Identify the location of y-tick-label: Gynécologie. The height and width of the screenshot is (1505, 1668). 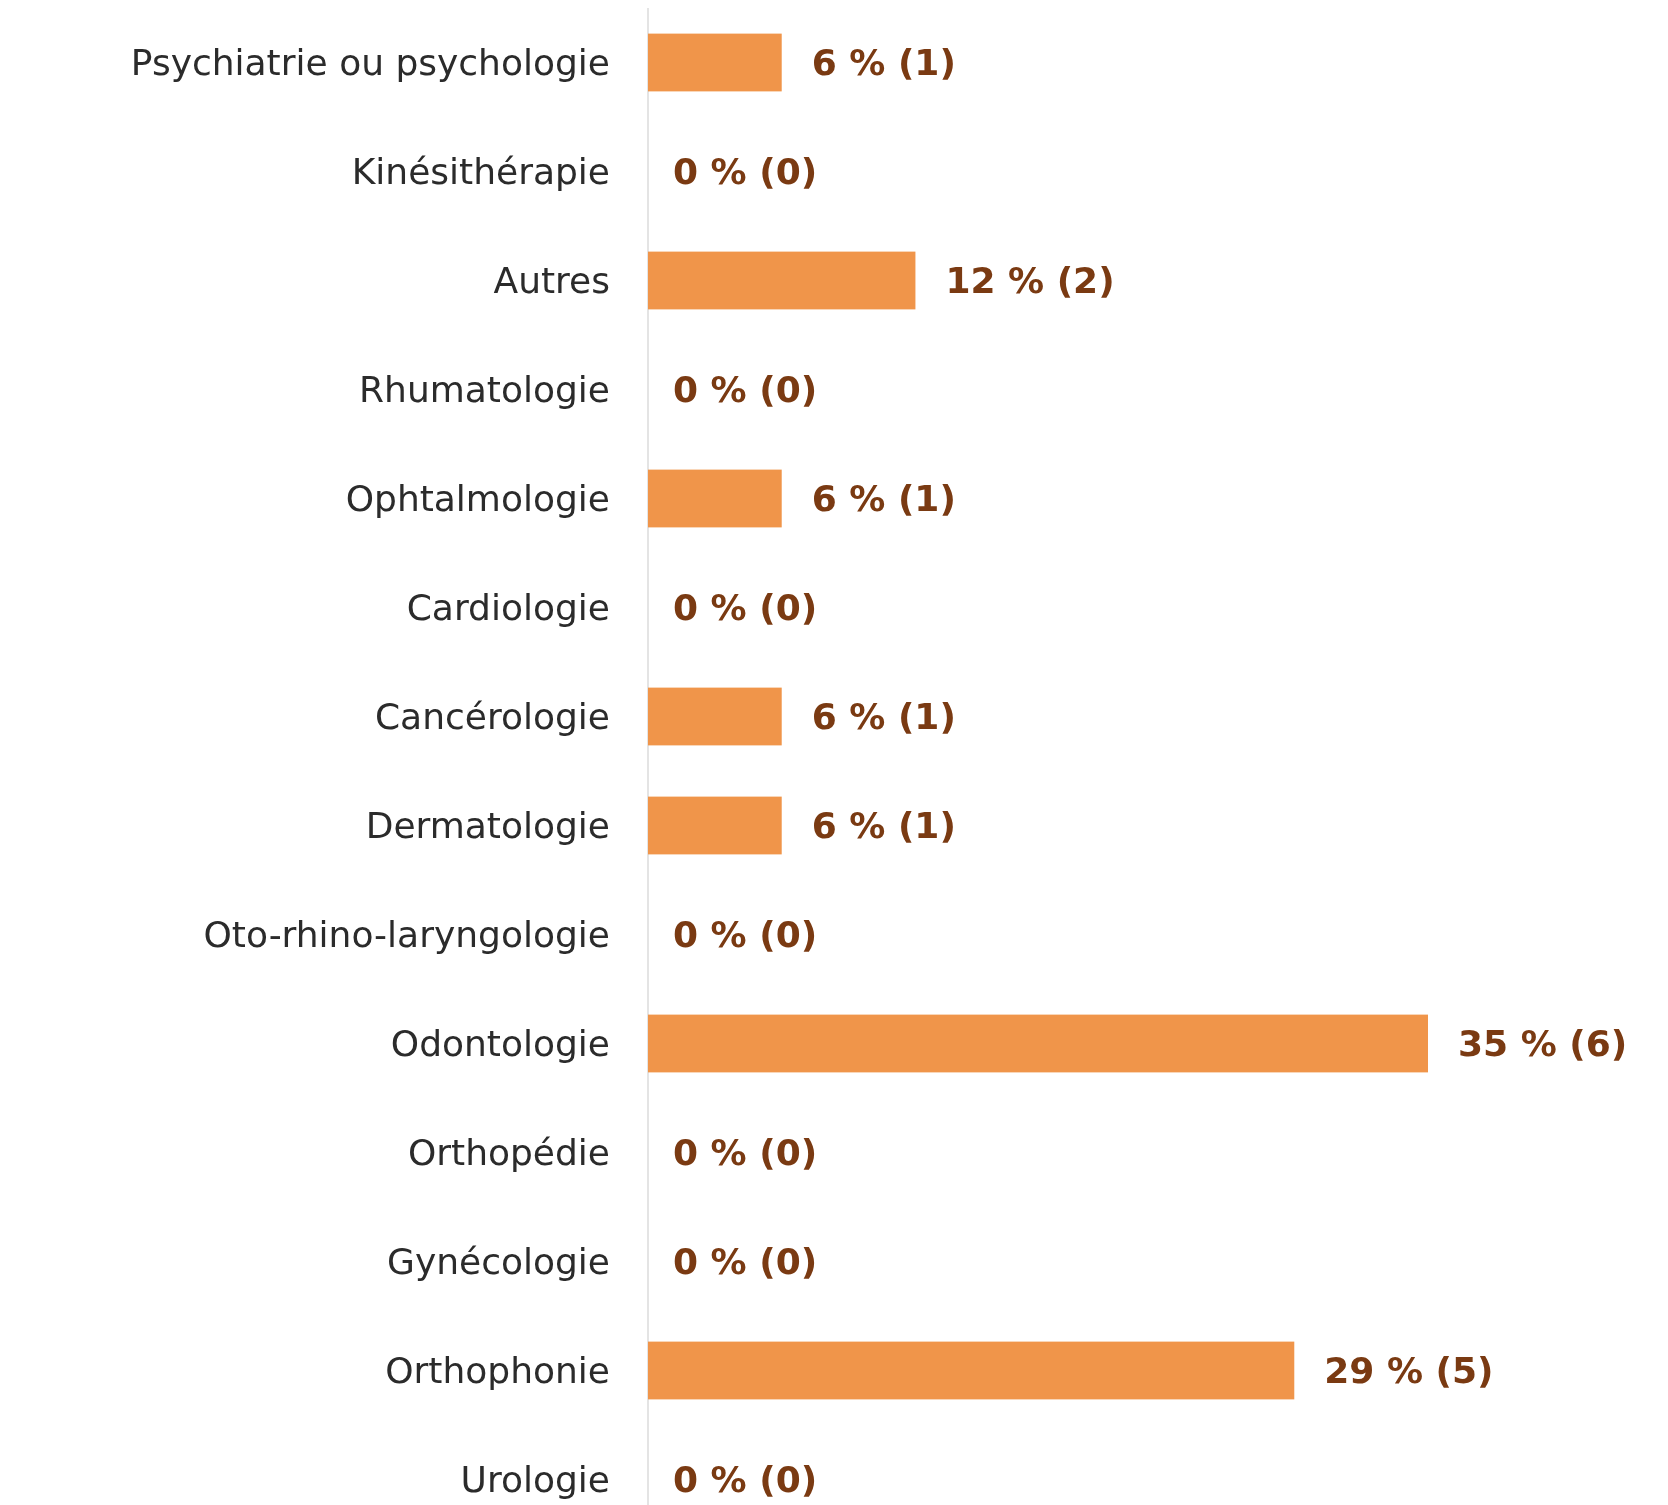
(498, 1262).